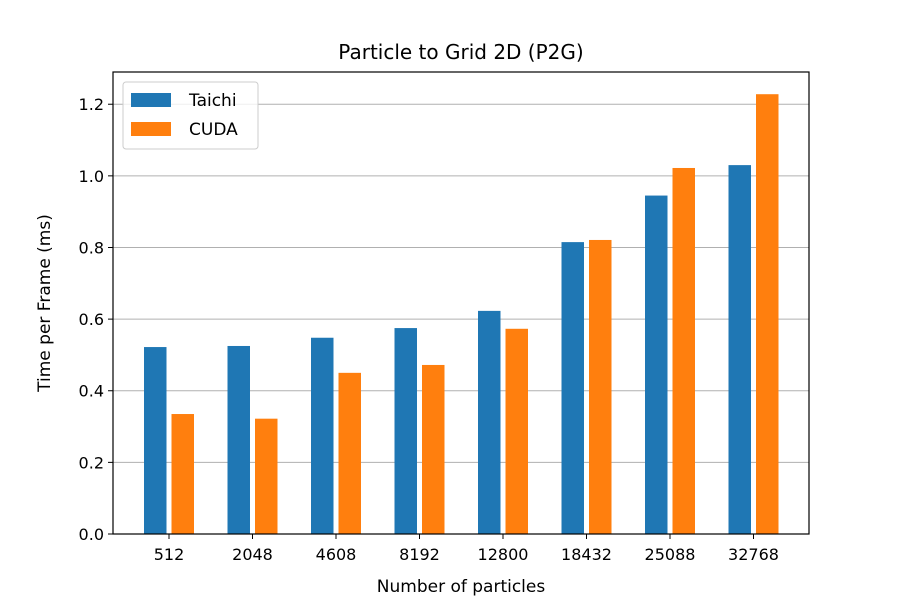 The image size is (900, 600). I want to click on y-tick-label: 0.6, so click(91, 319).